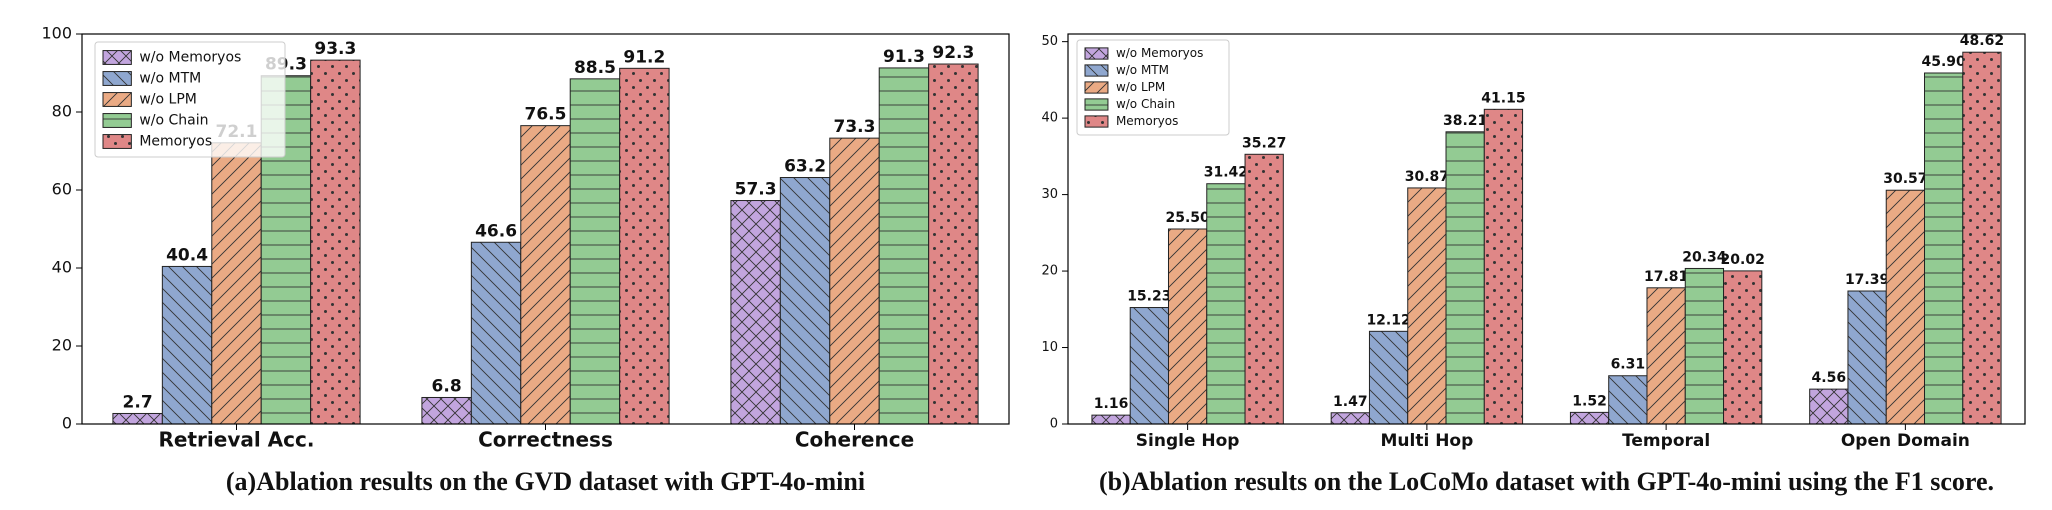 This screenshot has width=2052, height=510. What do you see at coordinates (756, 190) in the screenshot?
I see `value-label: 57.3` at bounding box center [756, 190].